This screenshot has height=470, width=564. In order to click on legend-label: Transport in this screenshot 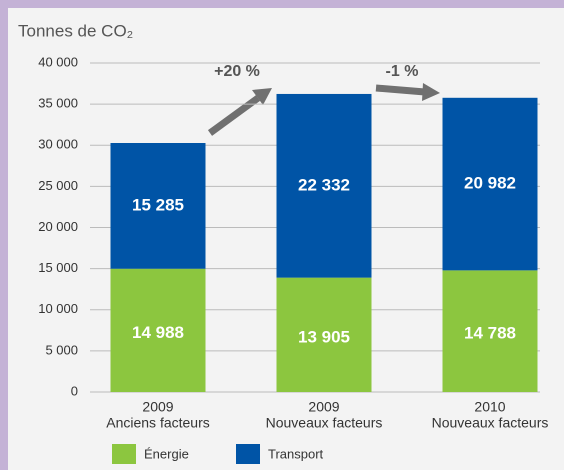, I will do `click(296, 453)`.